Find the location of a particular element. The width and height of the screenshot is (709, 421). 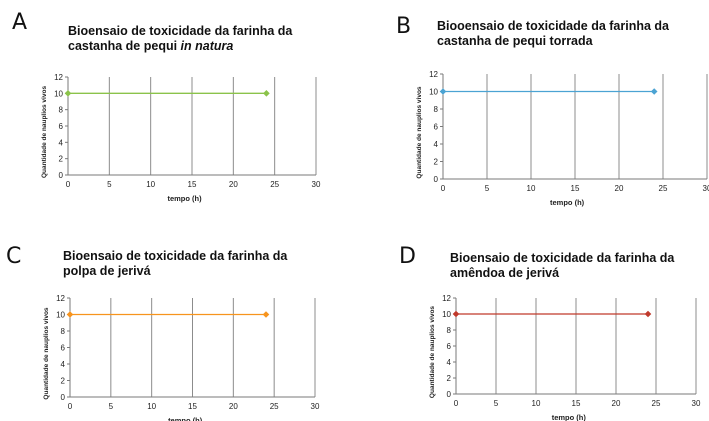

panel-letter-b: B is located at coordinates (404, 26).